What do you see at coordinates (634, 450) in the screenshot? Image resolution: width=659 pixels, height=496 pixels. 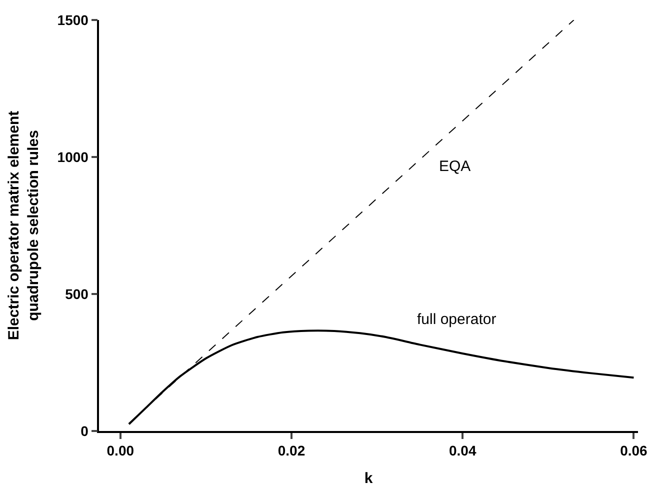 I see `x-tick-label: 0.06` at bounding box center [634, 450].